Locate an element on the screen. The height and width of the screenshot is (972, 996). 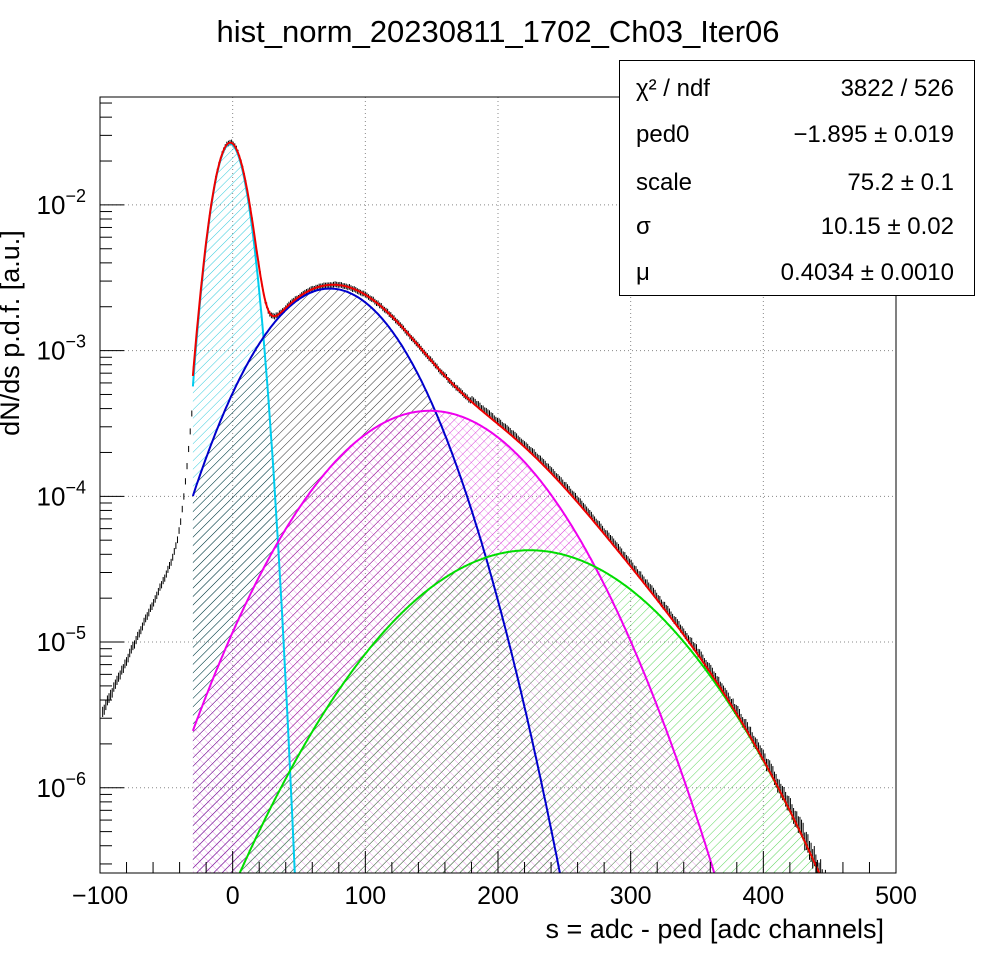
x-tick-label: 300 is located at coordinates (631, 896).